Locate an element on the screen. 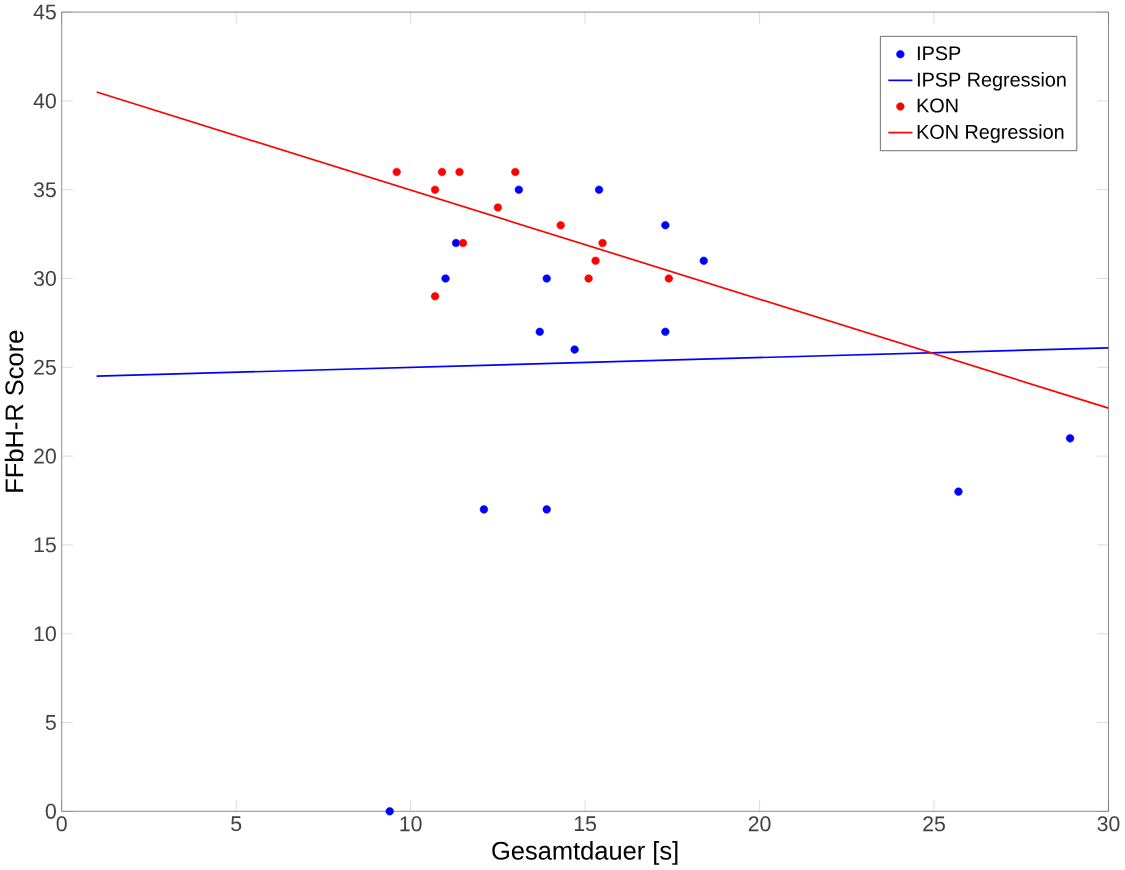 The height and width of the screenshot is (870, 1125). x-tick-label: 25 is located at coordinates (934, 824).